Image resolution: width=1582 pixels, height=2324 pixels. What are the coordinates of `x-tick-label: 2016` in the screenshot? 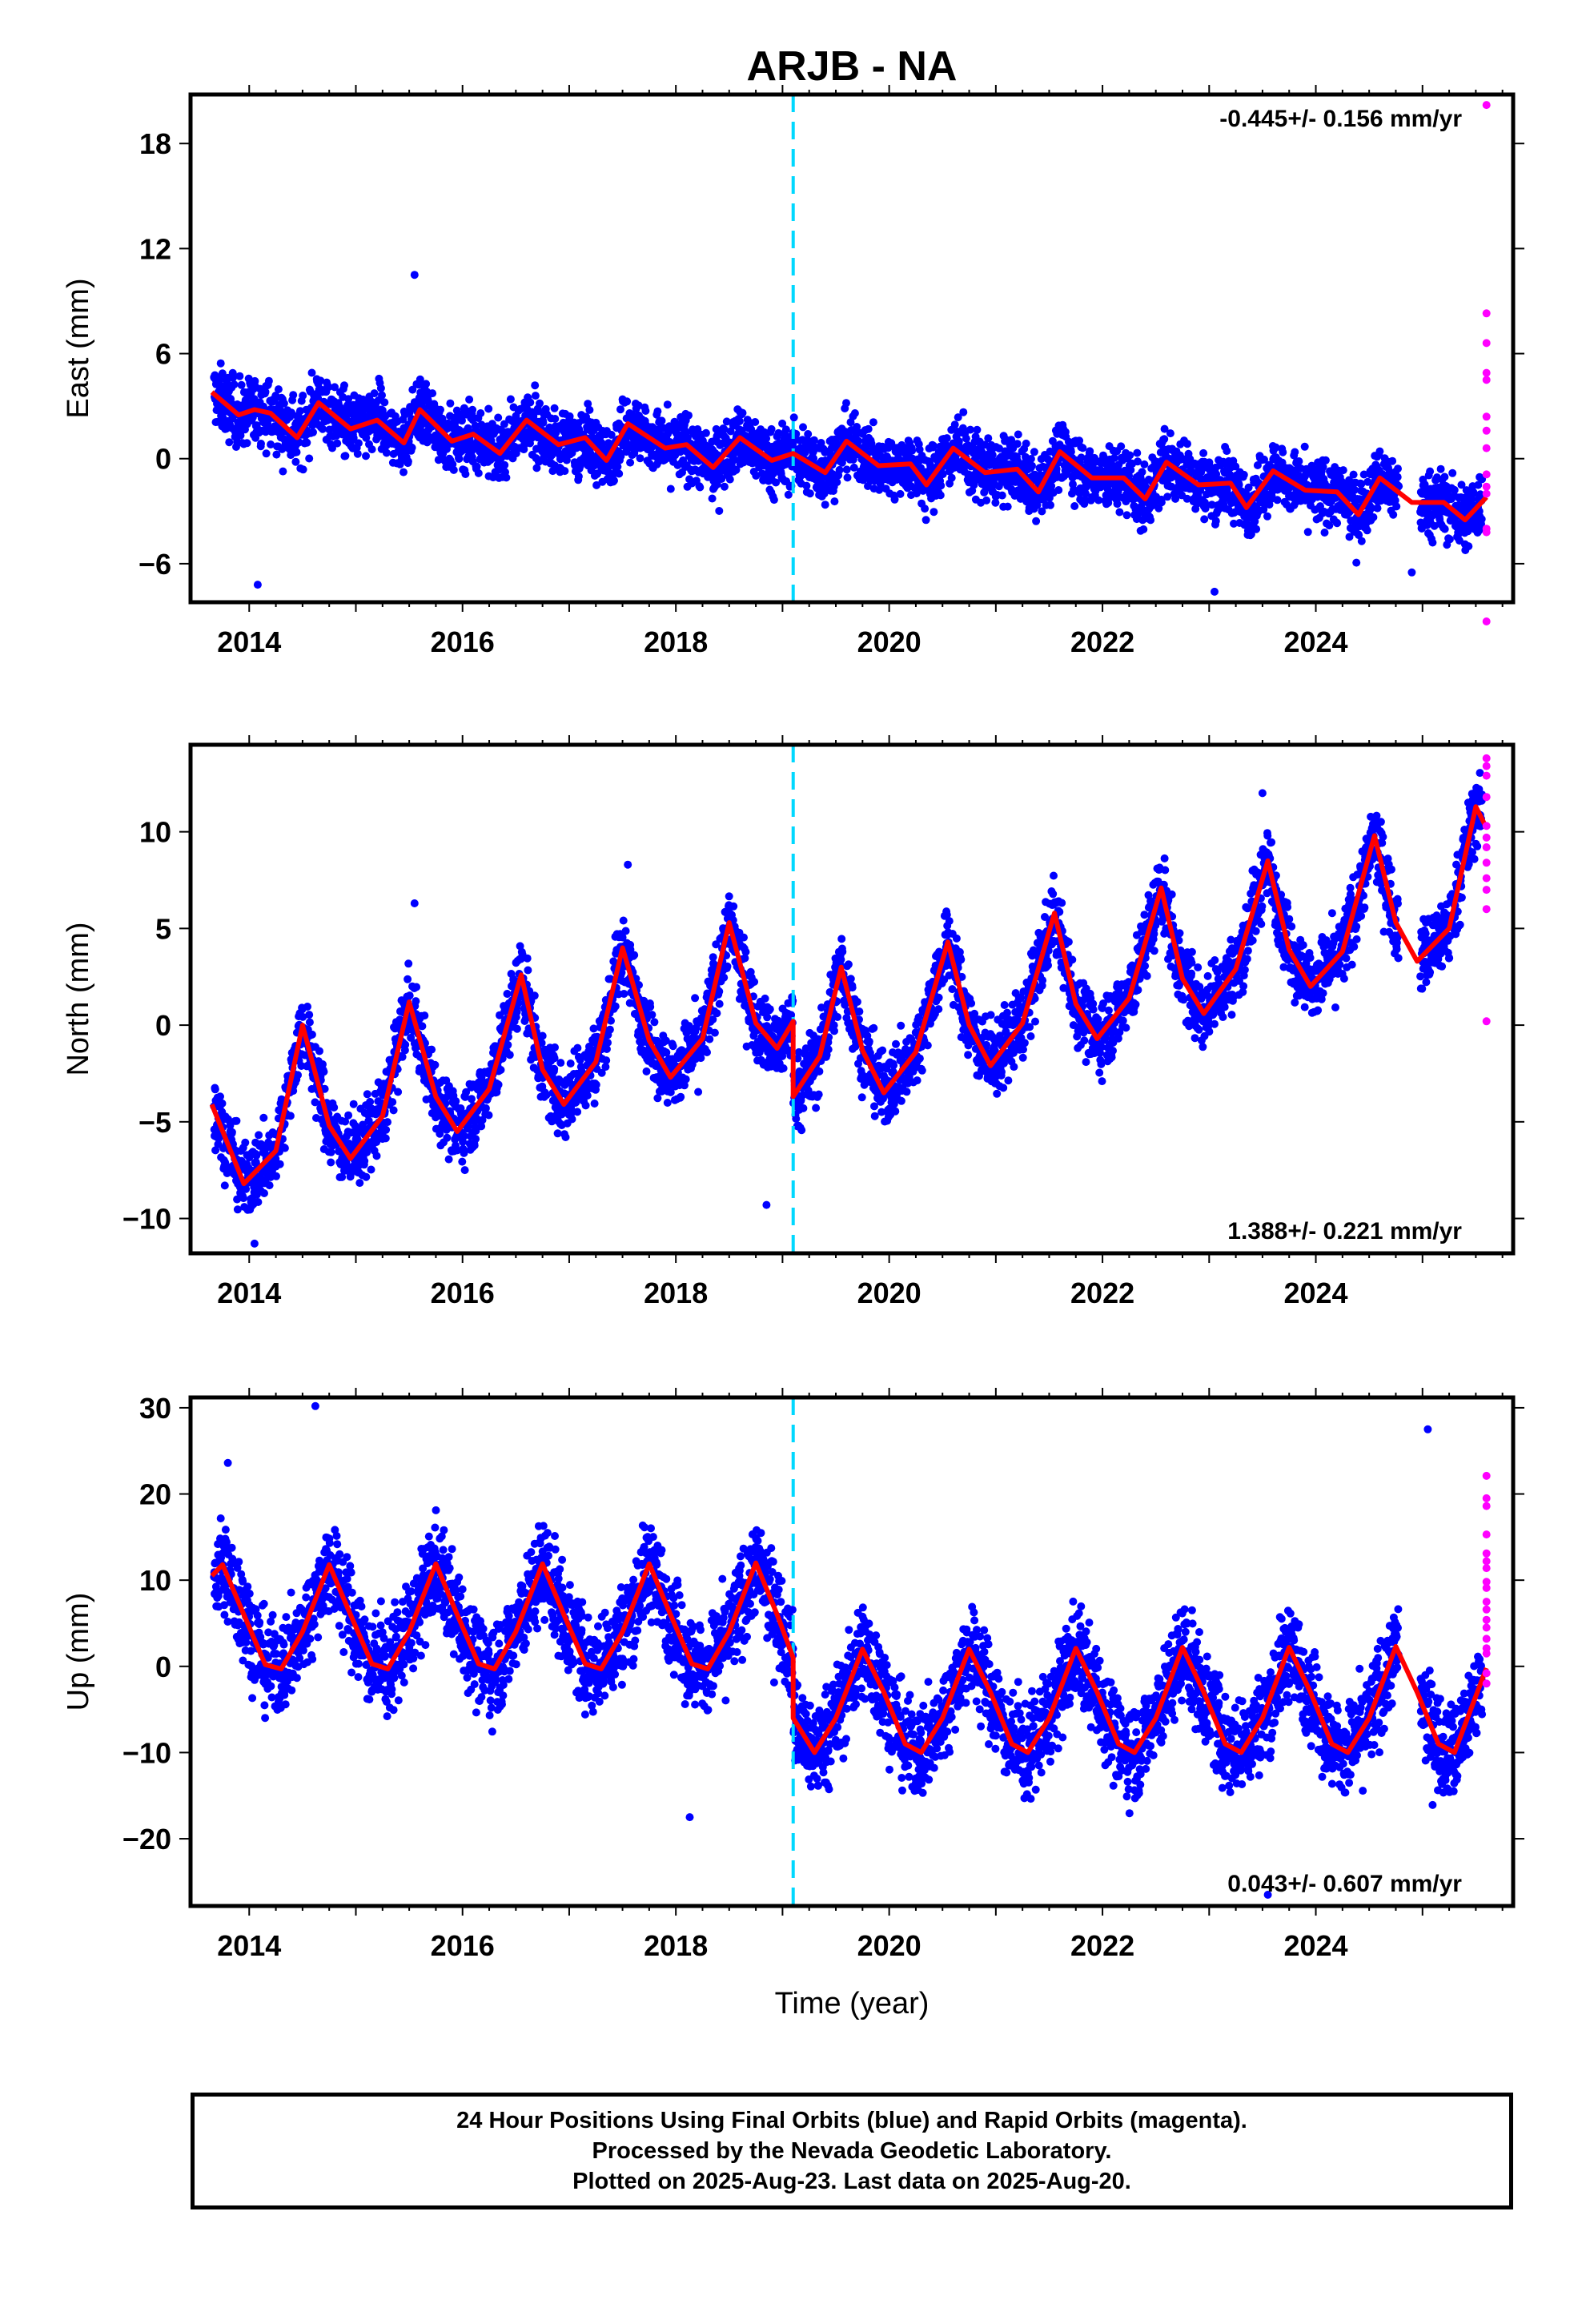 It's located at (463, 641).